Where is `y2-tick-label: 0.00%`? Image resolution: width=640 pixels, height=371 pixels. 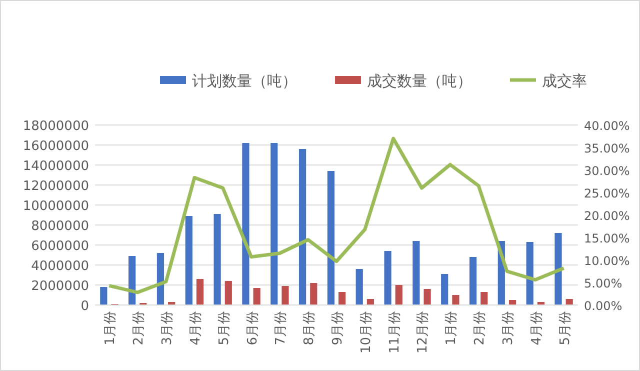 y2-tick-label: 0.00% is located at coordinates (603, 306).